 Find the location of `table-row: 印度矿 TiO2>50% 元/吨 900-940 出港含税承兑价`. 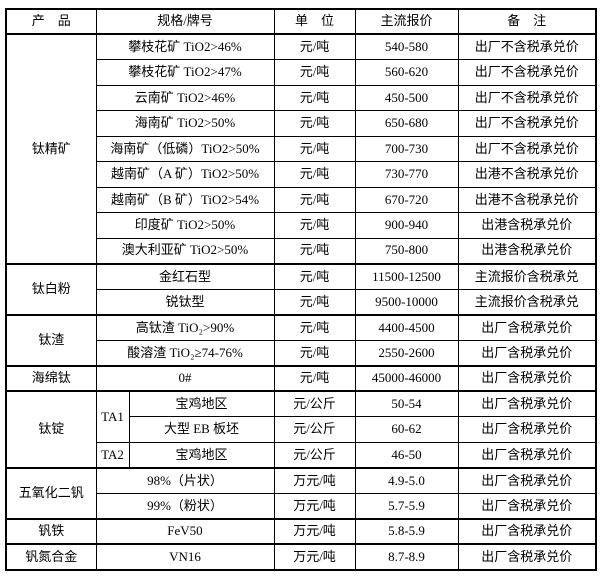

table-row: 印度矿 TiO2>50% 元/吨 900-940 出港含税承兑价 is located at coordinates (301, 225).